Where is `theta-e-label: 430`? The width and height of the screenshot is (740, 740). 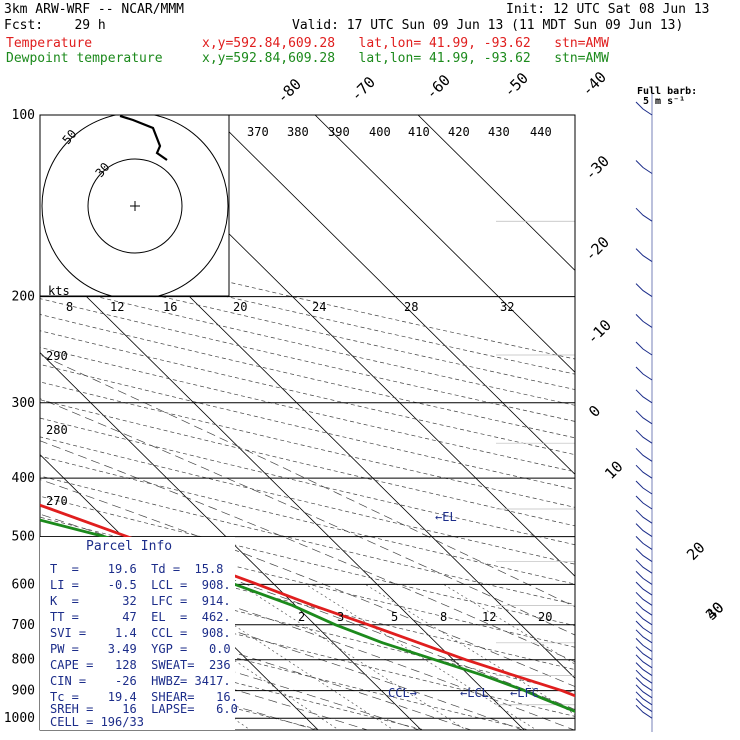
theta-e-label: 430 is located at coordinates (499, 132).